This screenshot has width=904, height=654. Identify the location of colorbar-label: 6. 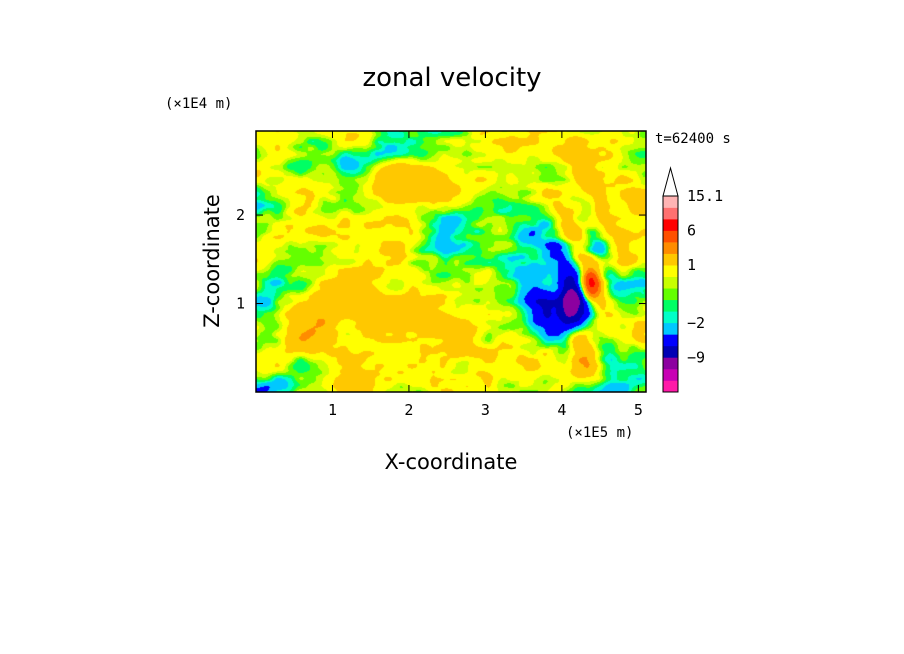
(691, 231).